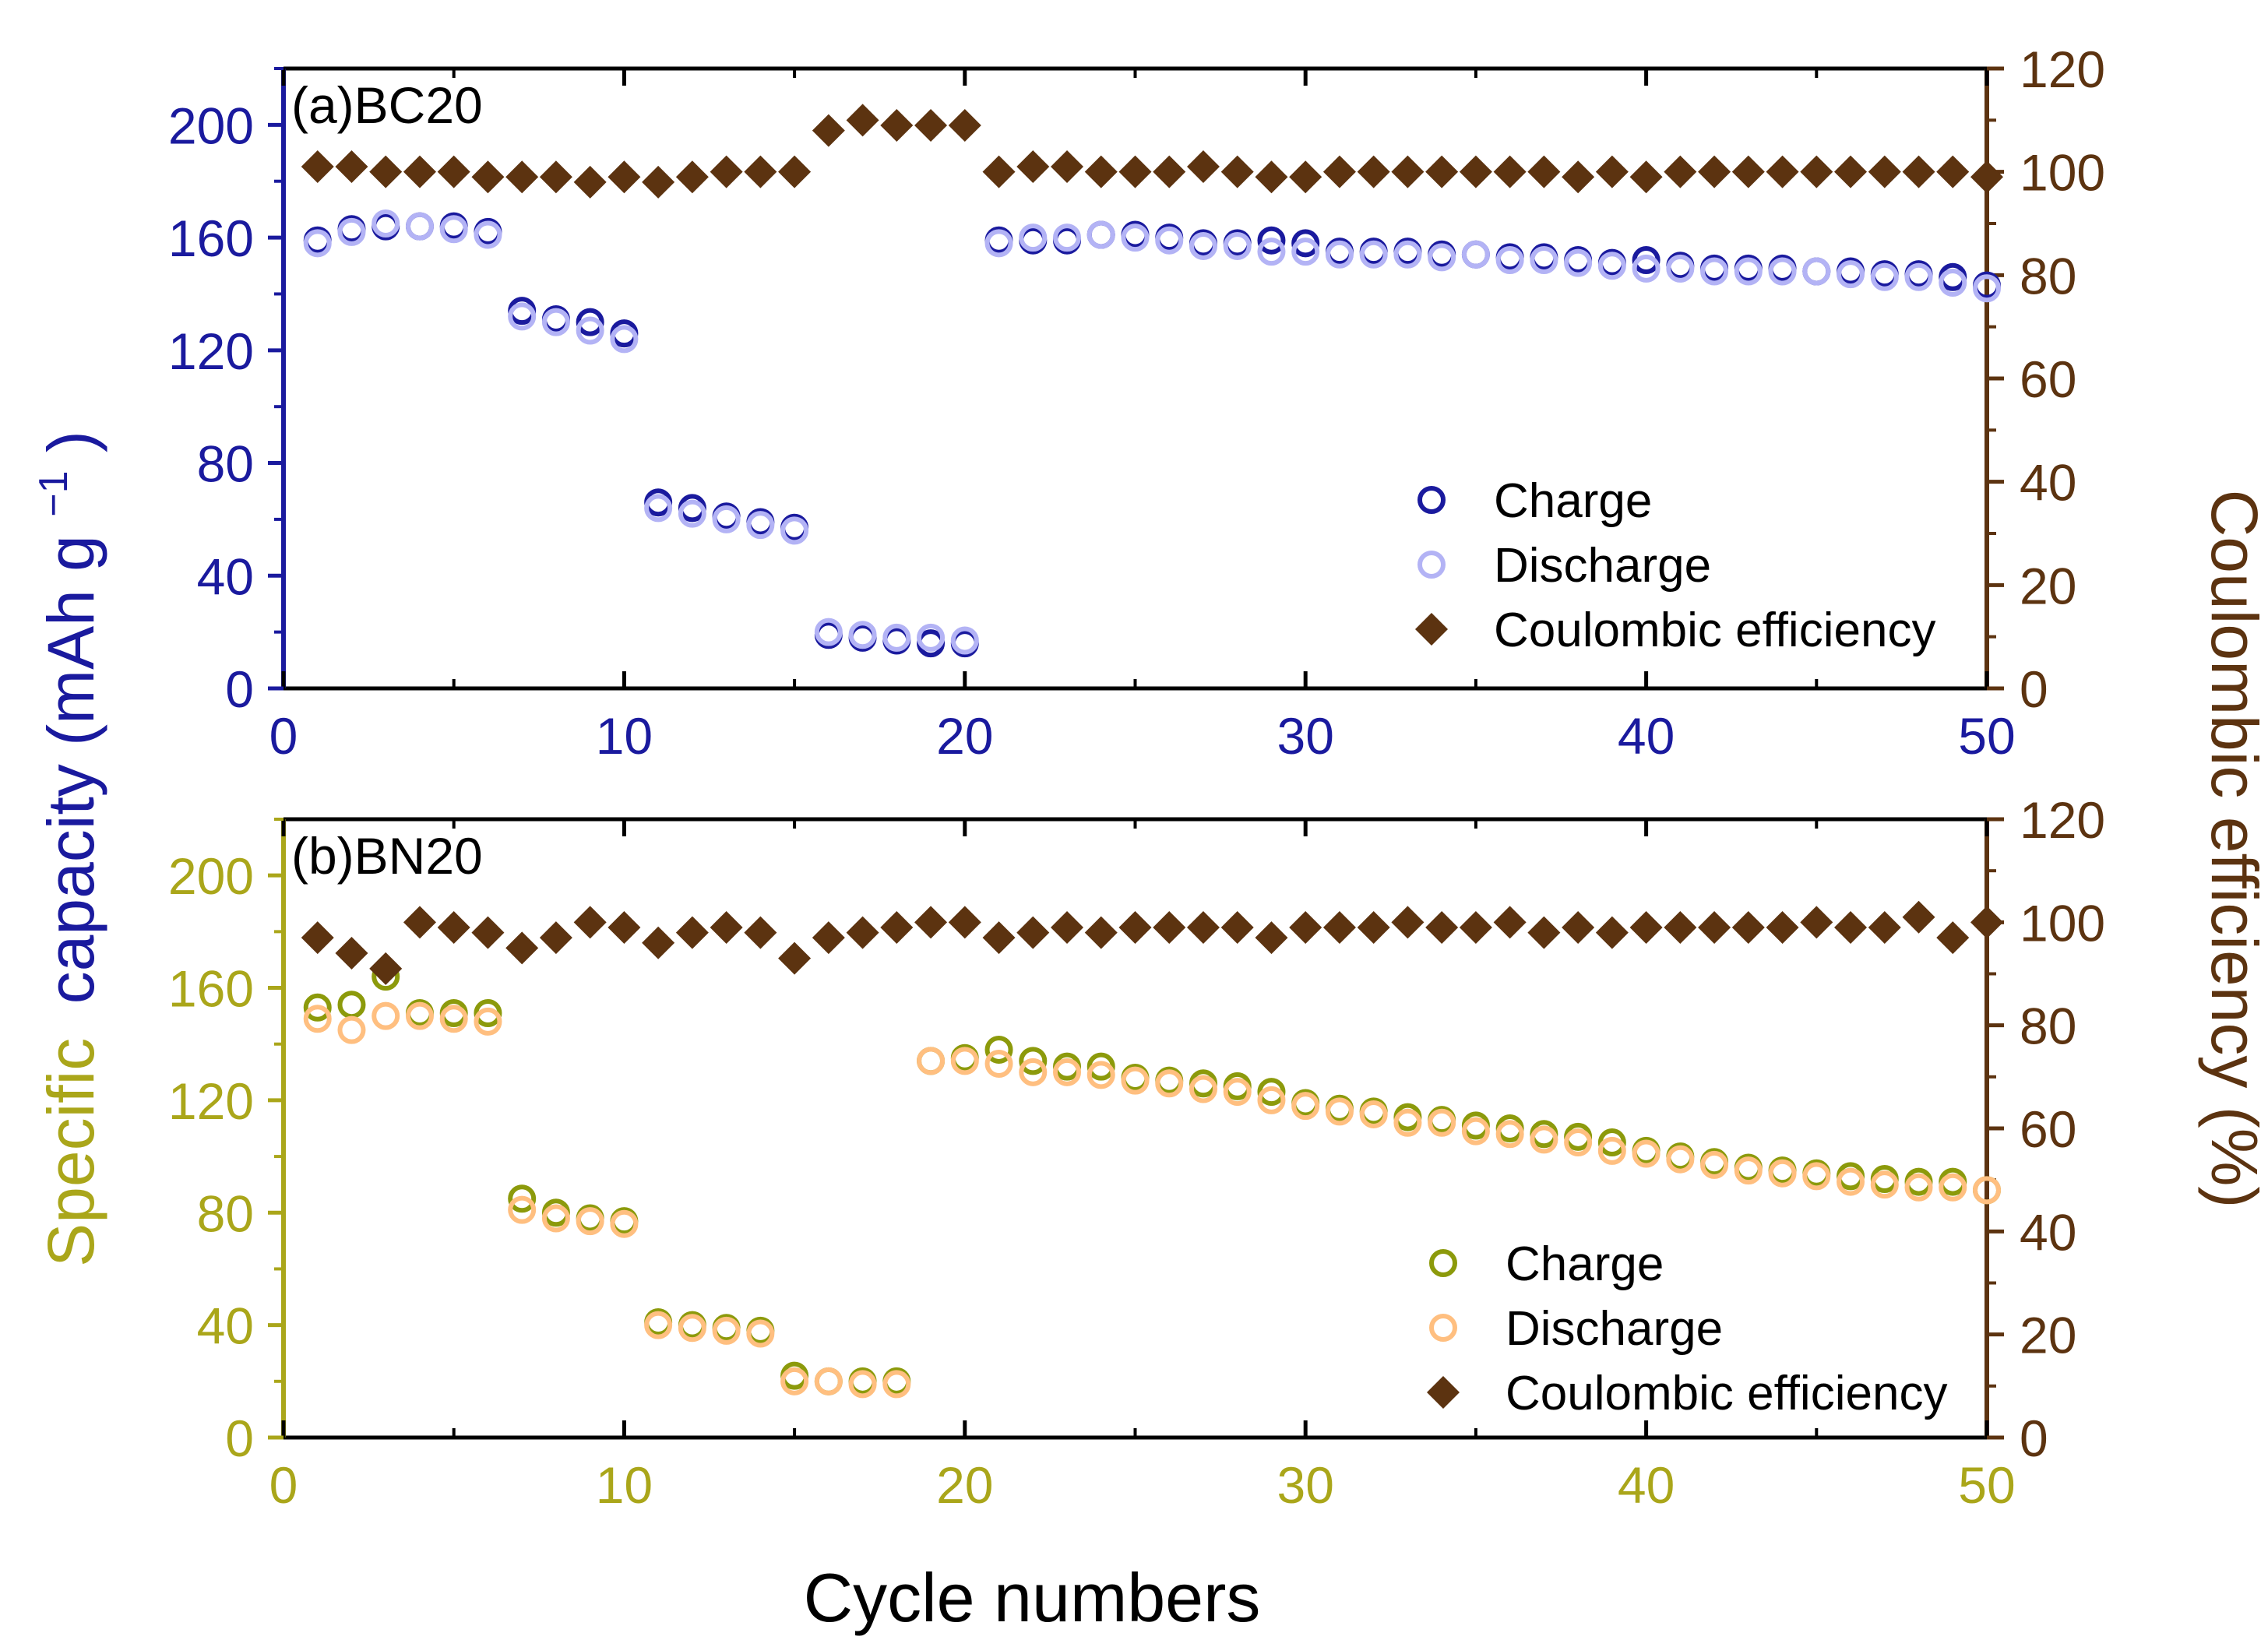 This screenshot has width=2268, height=1640. Describe the element at coordinates (70, 1153) in the screenshot. I see `left-axis-title-part1: Specific` at that location.